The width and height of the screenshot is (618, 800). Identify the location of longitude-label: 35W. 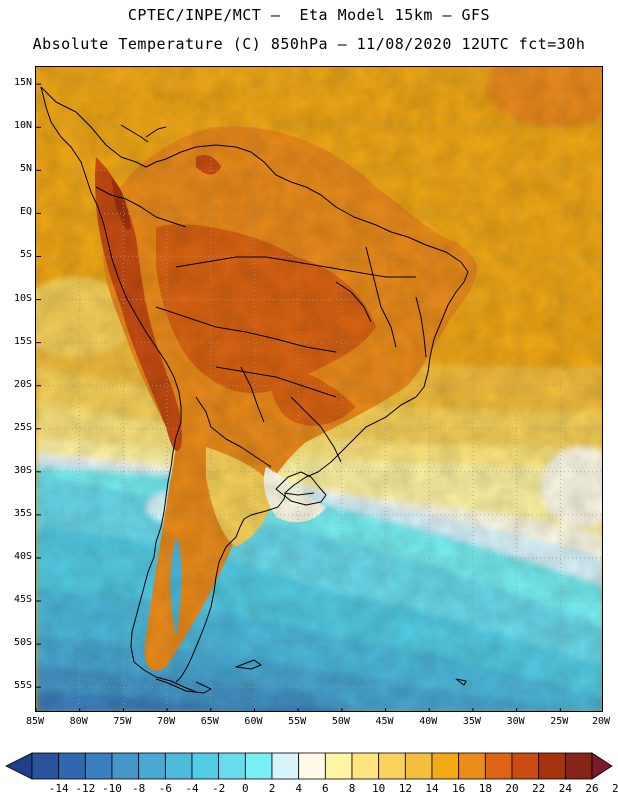
(471, 721).